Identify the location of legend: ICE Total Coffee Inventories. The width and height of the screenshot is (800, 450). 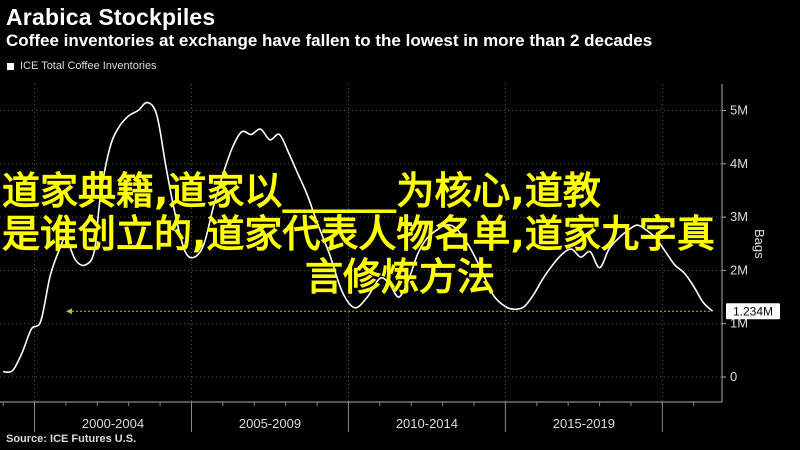
(82, 66).